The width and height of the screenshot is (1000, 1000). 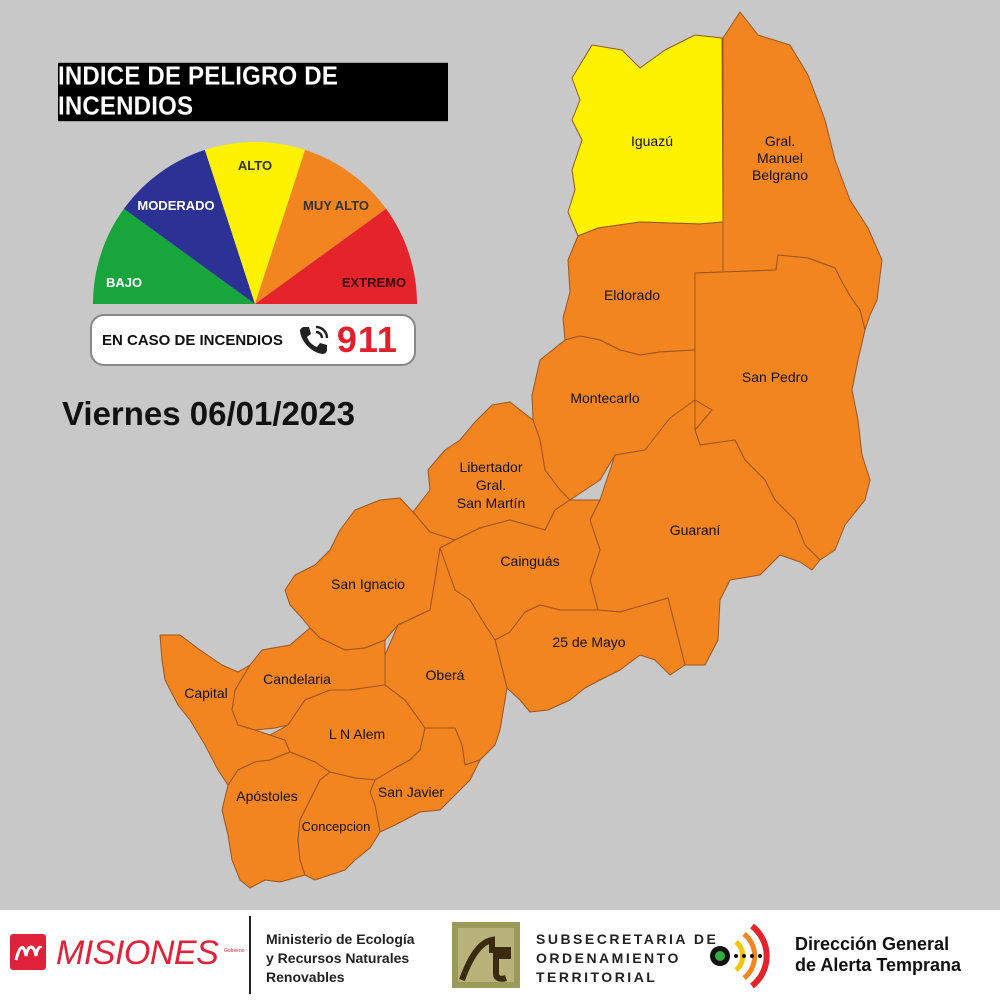 I want to click on department-label-san-javier: San Javier, so click(x=411, y=792).